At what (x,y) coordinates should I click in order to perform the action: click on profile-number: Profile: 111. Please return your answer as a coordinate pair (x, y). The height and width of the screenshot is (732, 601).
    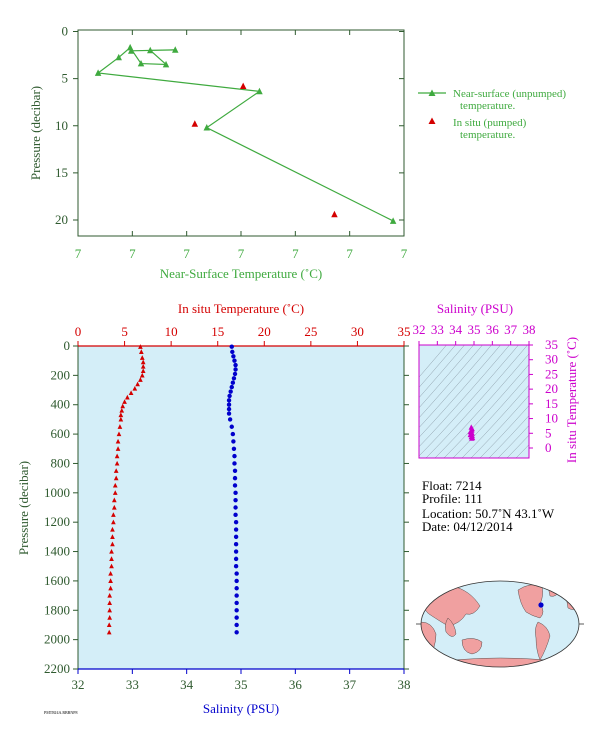
    Looking at the image, I should click on (452, 498).